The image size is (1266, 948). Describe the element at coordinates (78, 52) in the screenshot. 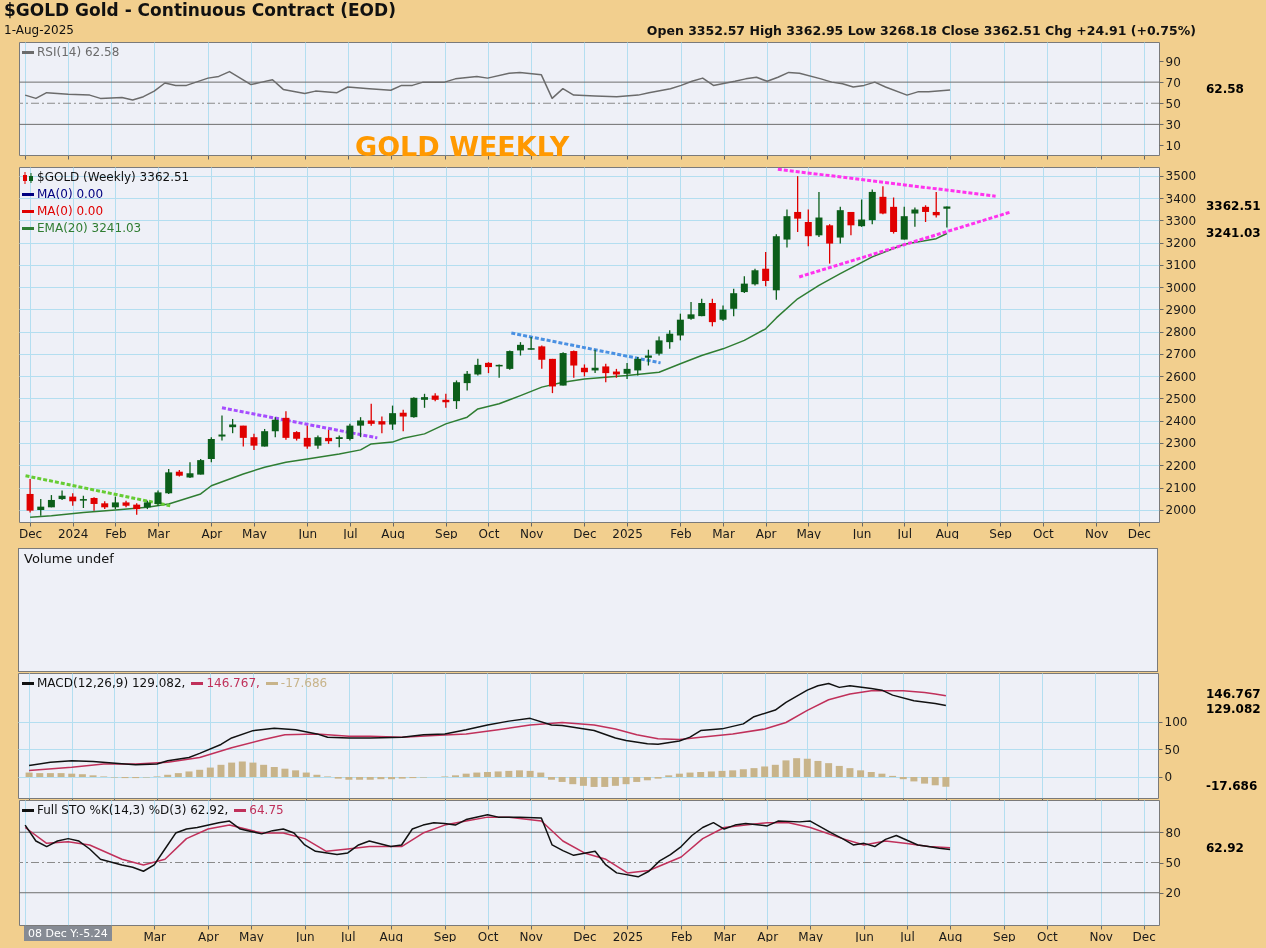

I see `legend-label: RSI(14) 62.58` at that location.